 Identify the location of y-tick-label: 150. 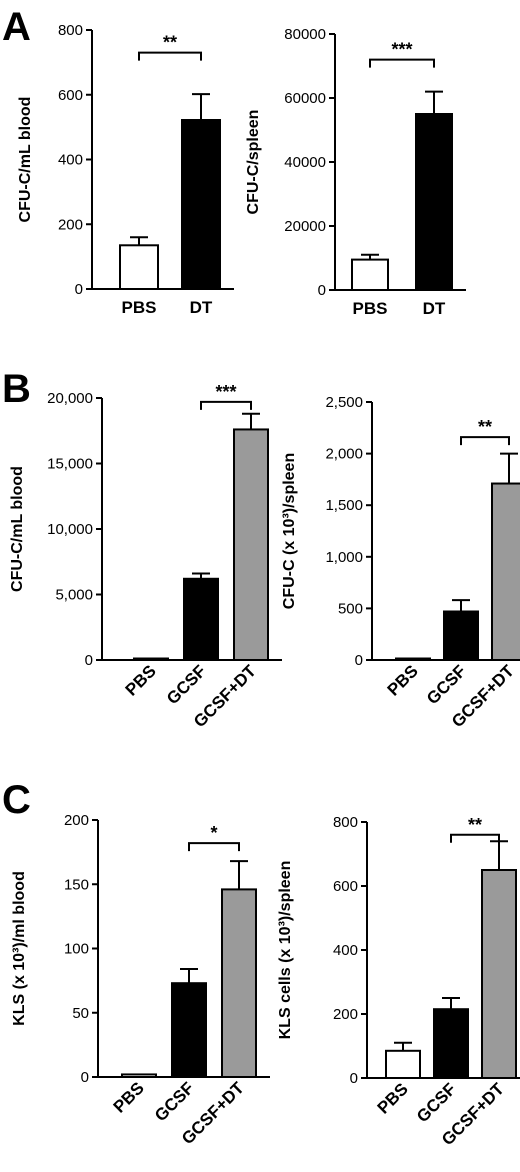
(76, 884).